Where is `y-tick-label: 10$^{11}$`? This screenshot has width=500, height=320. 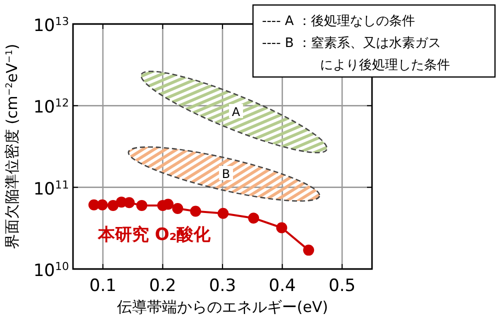
y-tick-label: 10$^{11}$ is located at coordinates (51, 189).